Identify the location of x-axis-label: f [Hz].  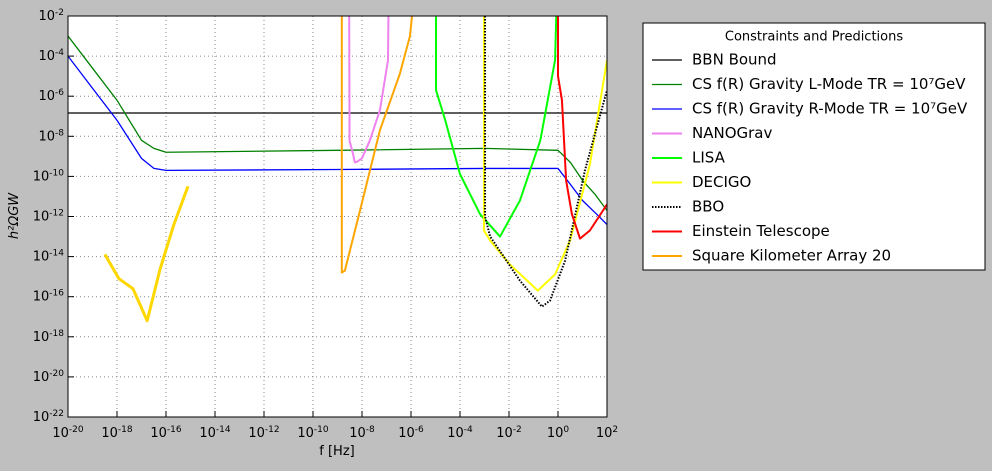
(336, 451).